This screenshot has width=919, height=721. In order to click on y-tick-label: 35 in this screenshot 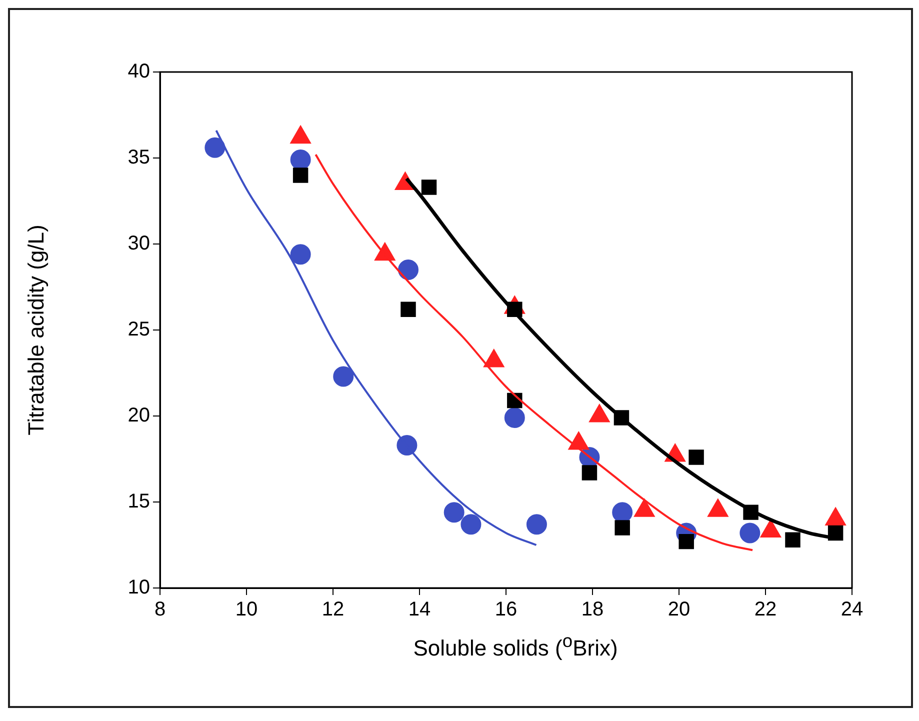, I will do `click(139, 157)`.